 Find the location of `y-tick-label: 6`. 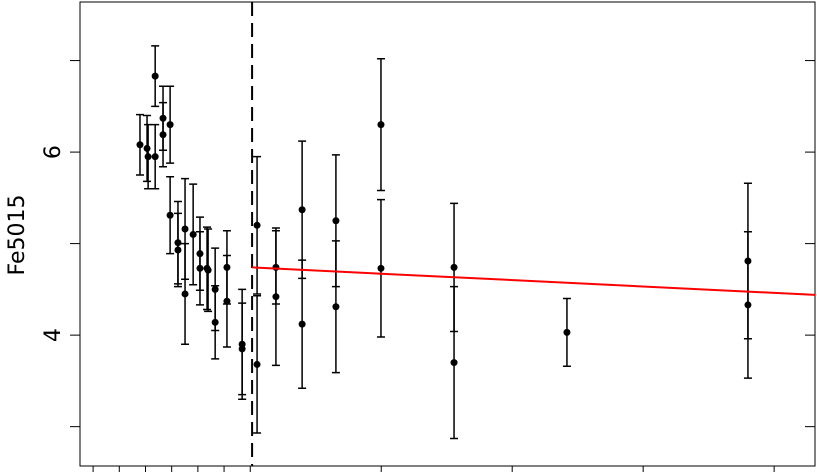

y-tick-label: 6 is located at coordinates (53, 152).